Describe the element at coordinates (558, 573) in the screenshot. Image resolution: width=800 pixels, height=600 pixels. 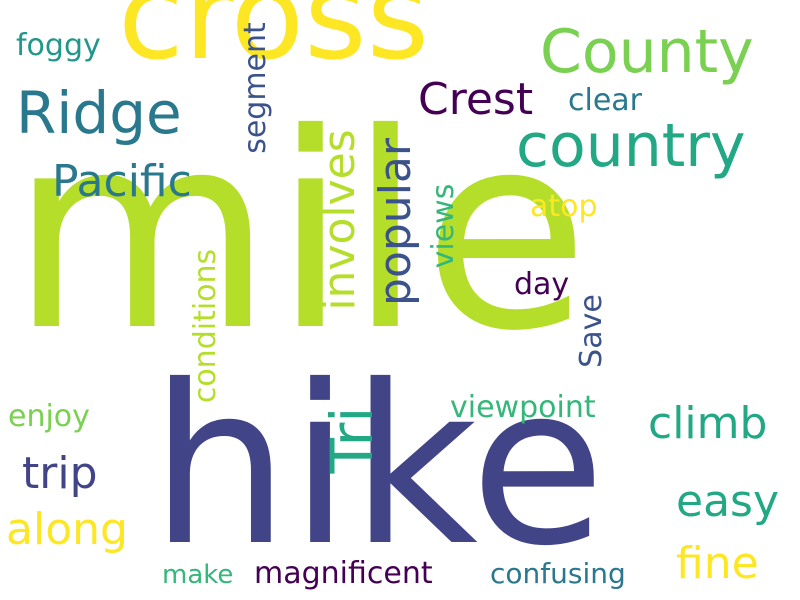
I see `word-confusing: confusing` at that location.